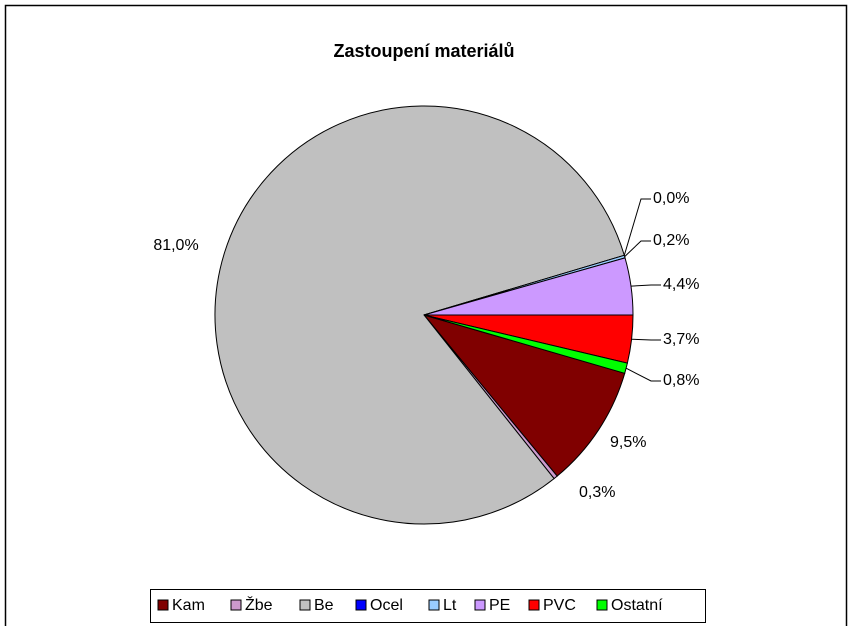 The image size is (853, 626). What do you see at coordinates (681, 380) in the screenshot?
I see `data-label: 0,8%` at bounding box center [681, 380].